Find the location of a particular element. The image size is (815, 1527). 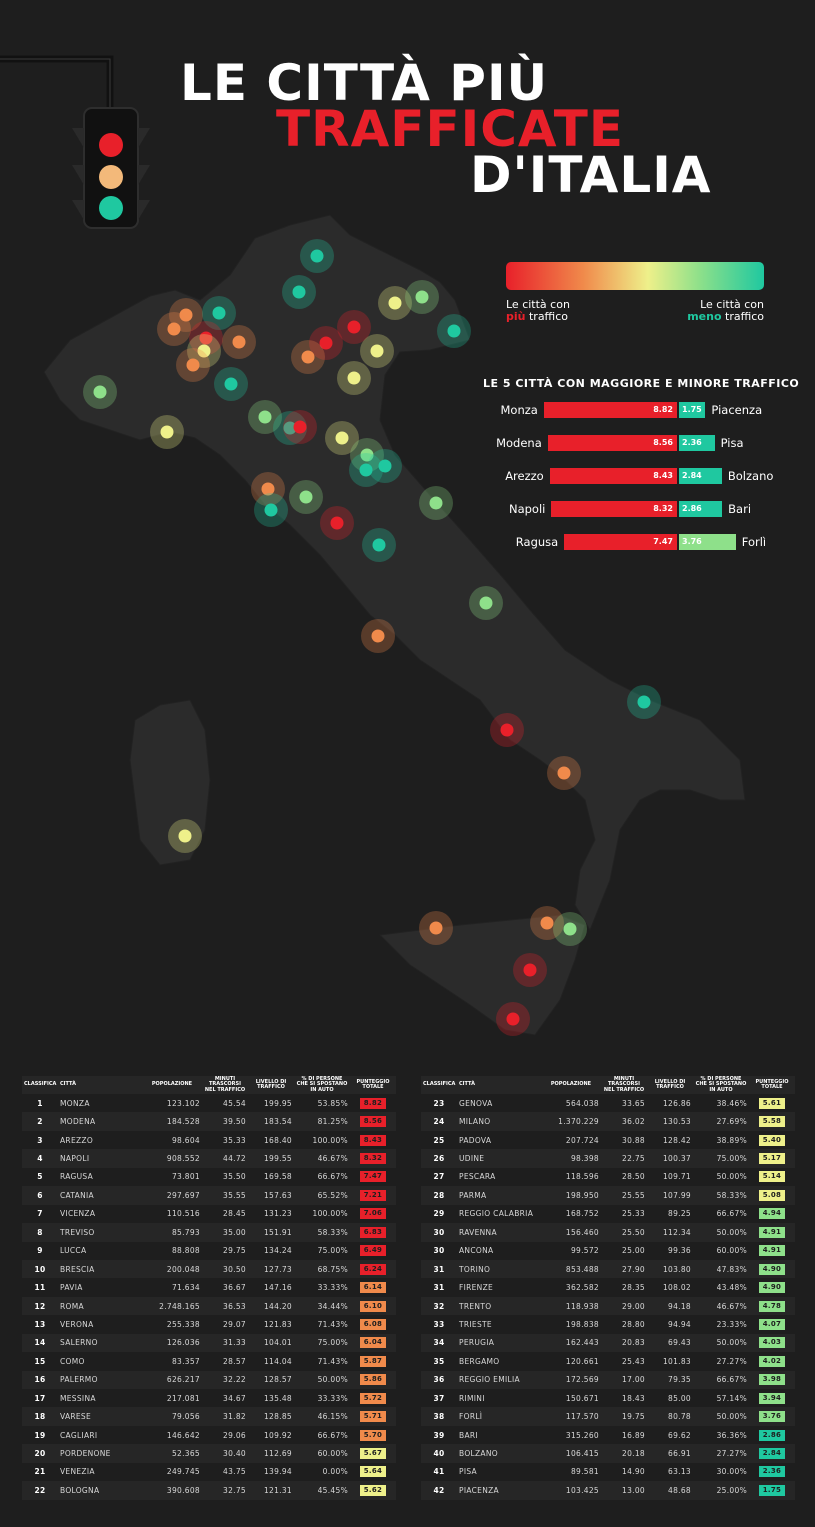

legend-left-prefix: Le città con is located at coordinates (538, 304).